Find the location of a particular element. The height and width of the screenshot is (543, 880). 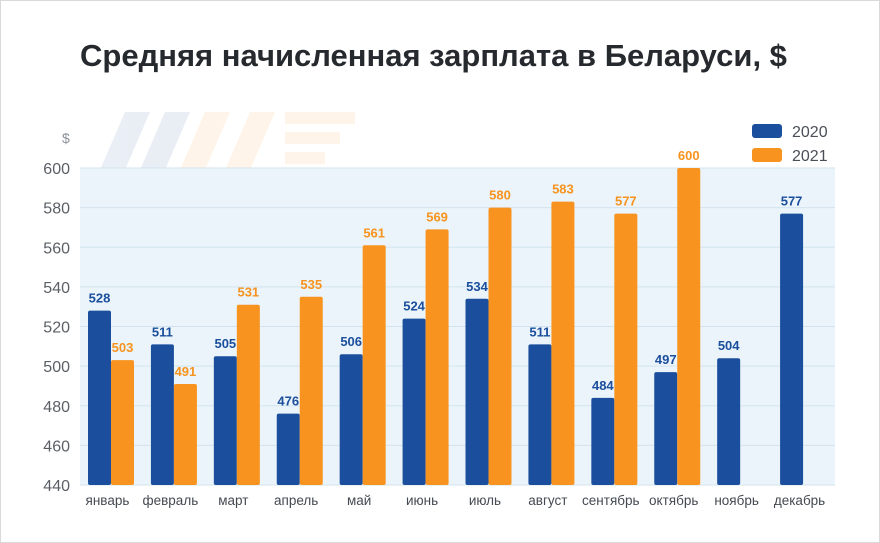

data-label-2021-февраль: 491 is located at coordinates (186, 371).